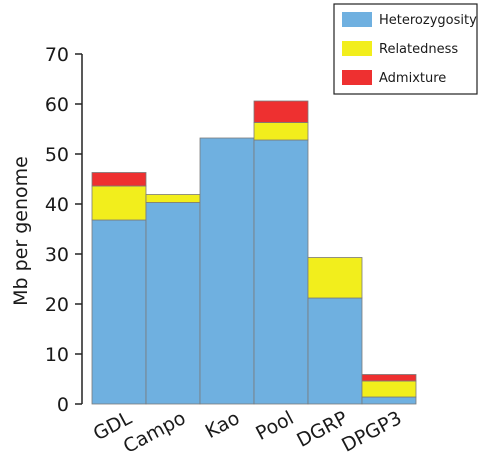 The width and height of the screenshot is (484, 460). Describe the element at coordinates (63, 405) in the screenshot. I see `y-tick-label: 0` at that location.